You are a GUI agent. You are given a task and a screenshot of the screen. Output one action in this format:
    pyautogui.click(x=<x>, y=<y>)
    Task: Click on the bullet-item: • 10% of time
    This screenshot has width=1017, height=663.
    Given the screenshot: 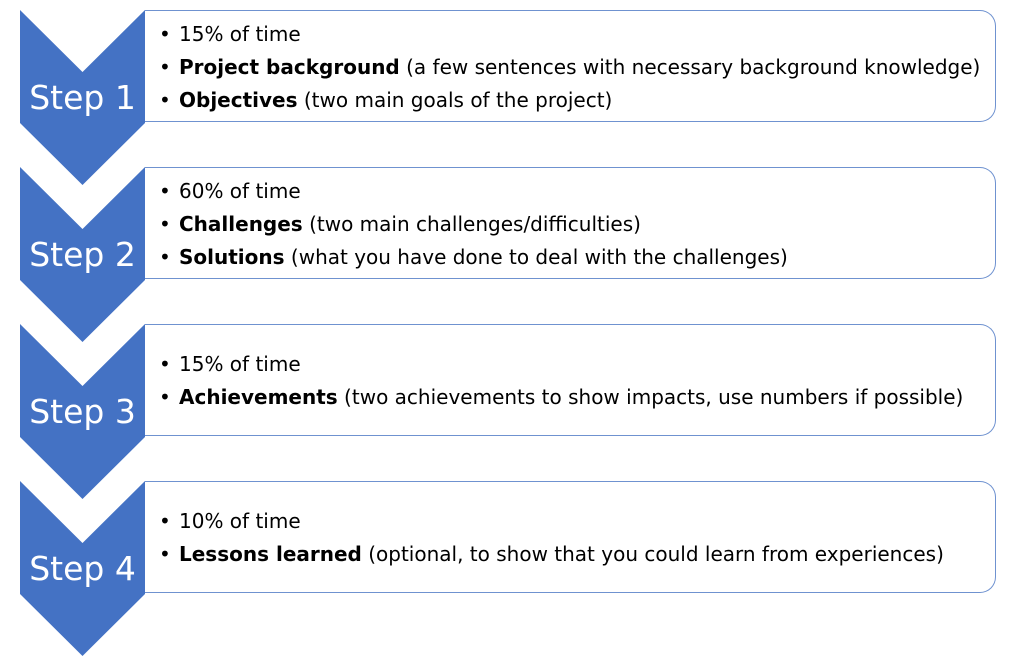 What is the action you would take?
    pyautogui.click(x=577, y=521)
    